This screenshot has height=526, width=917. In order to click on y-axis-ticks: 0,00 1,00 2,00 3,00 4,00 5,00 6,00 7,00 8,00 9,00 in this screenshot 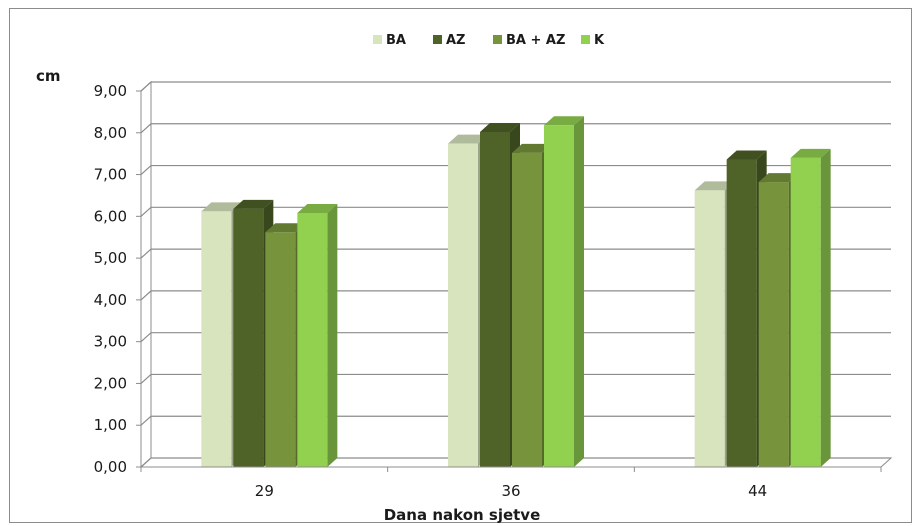, I will do `click(110, 279)`.